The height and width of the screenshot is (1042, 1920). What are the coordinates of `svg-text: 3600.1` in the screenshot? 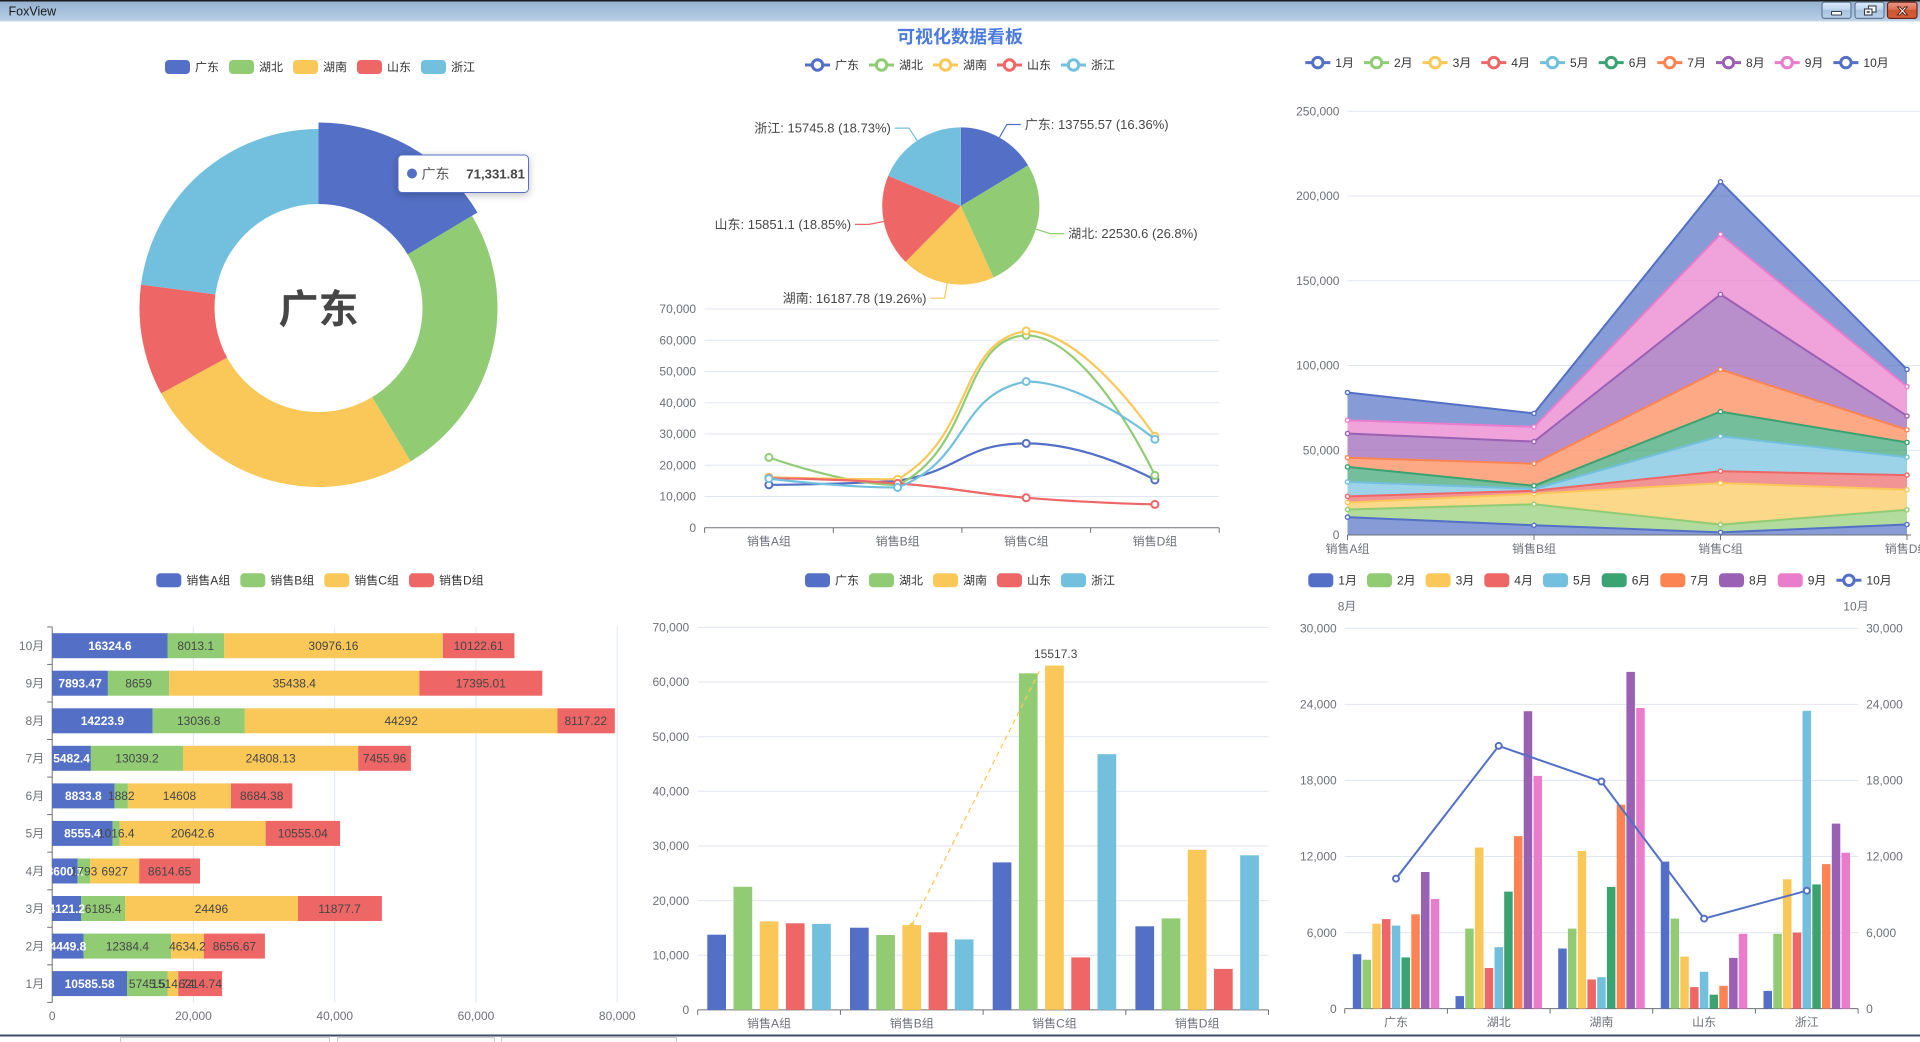 It's located at (65, 871).